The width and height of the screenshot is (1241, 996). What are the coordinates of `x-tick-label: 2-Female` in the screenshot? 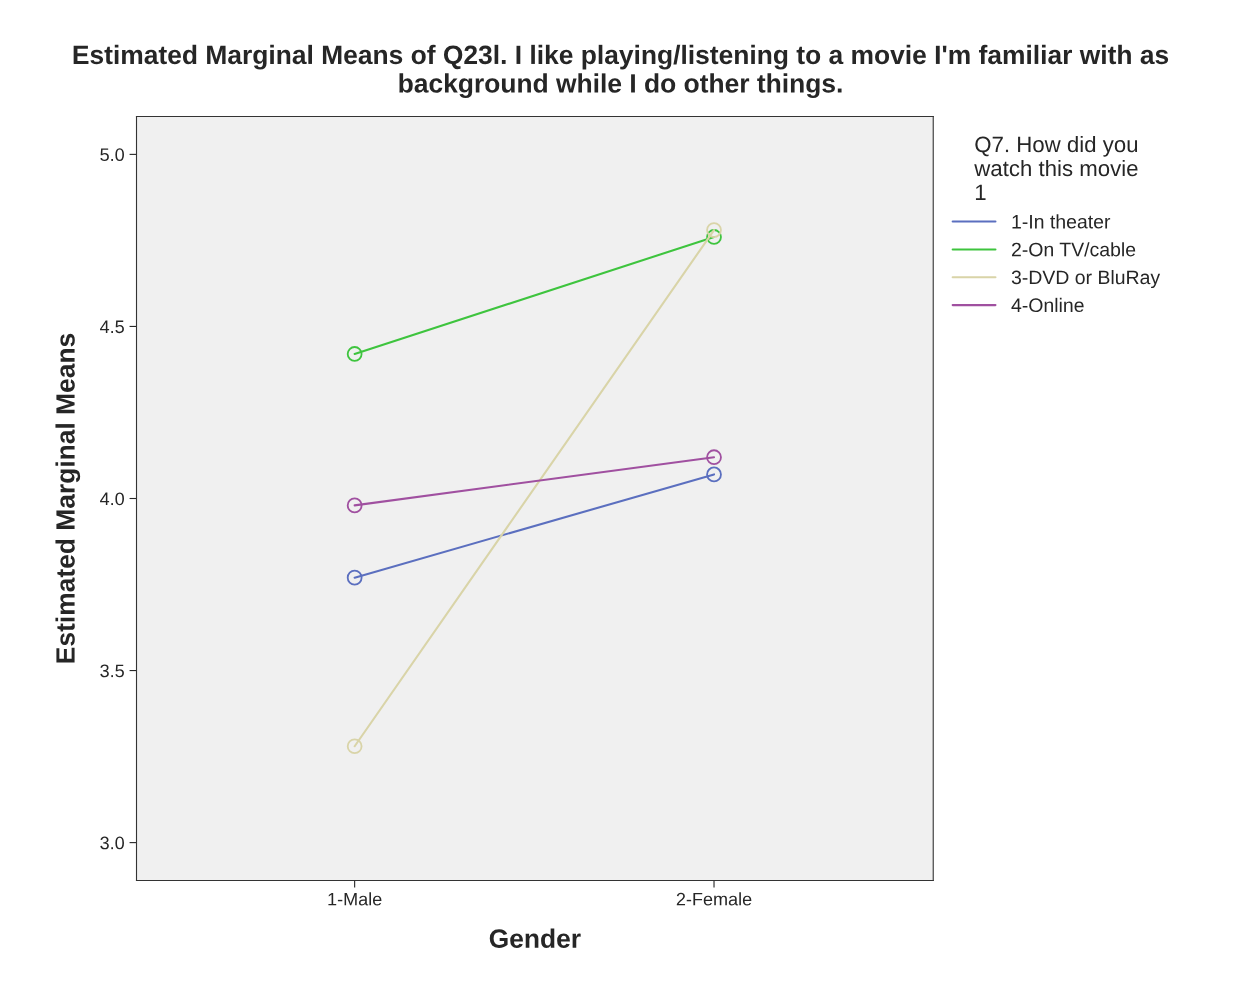 It's located at (714, 899).